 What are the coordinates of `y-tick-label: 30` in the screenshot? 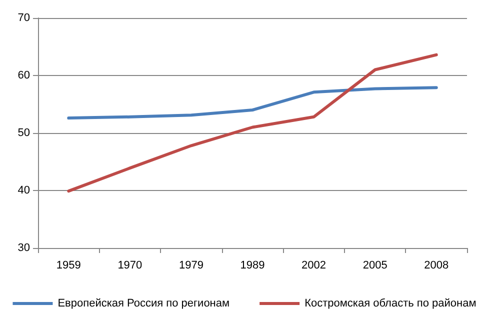 It's located at (24, 248).